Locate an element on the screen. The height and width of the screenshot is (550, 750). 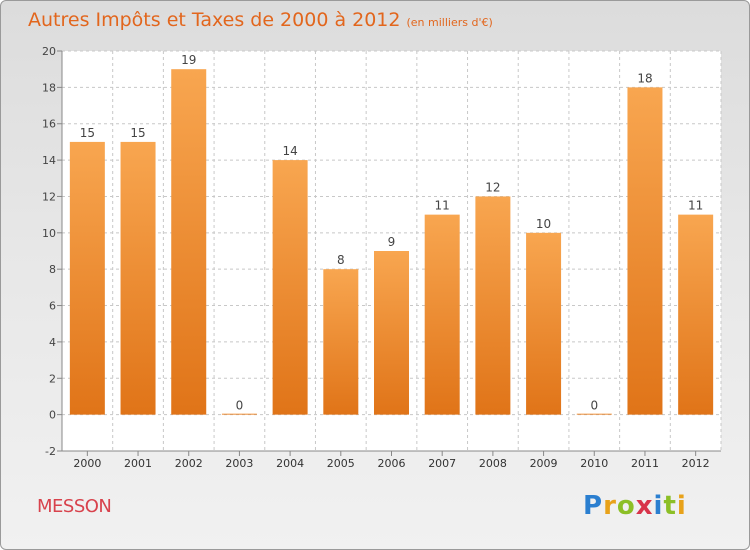
data-label-2012: 11 is located at coordinates (695, 206).